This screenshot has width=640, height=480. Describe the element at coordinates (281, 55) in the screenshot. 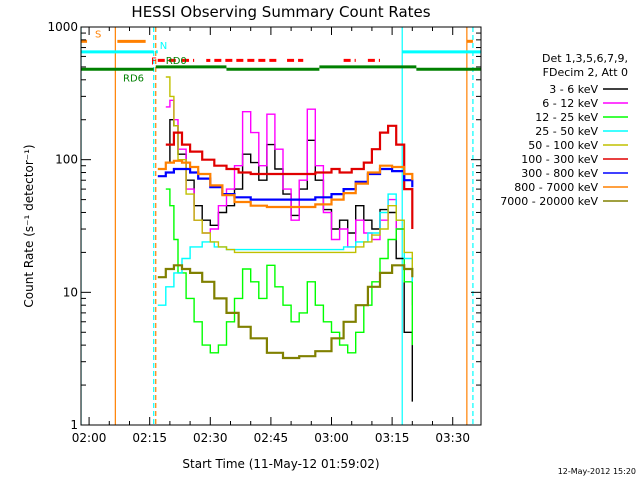

I see `mode-bars` at that location.